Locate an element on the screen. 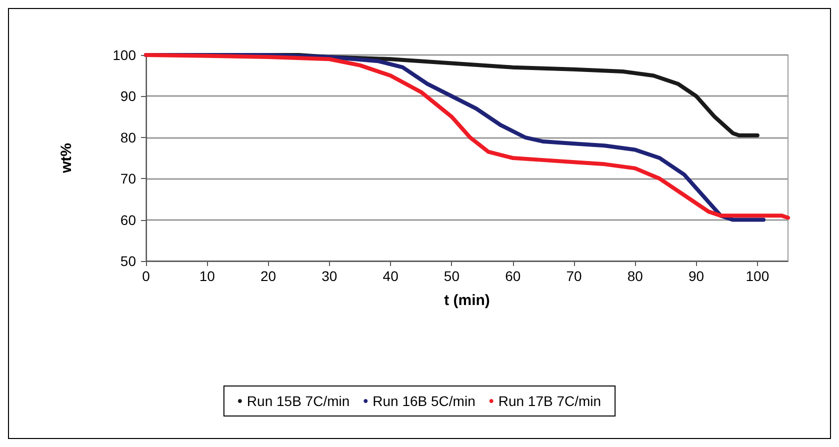 The width and height of the screenshot is (839, 447). legend-label: Run 15B 7C/min is located at coordinates (298, 401).